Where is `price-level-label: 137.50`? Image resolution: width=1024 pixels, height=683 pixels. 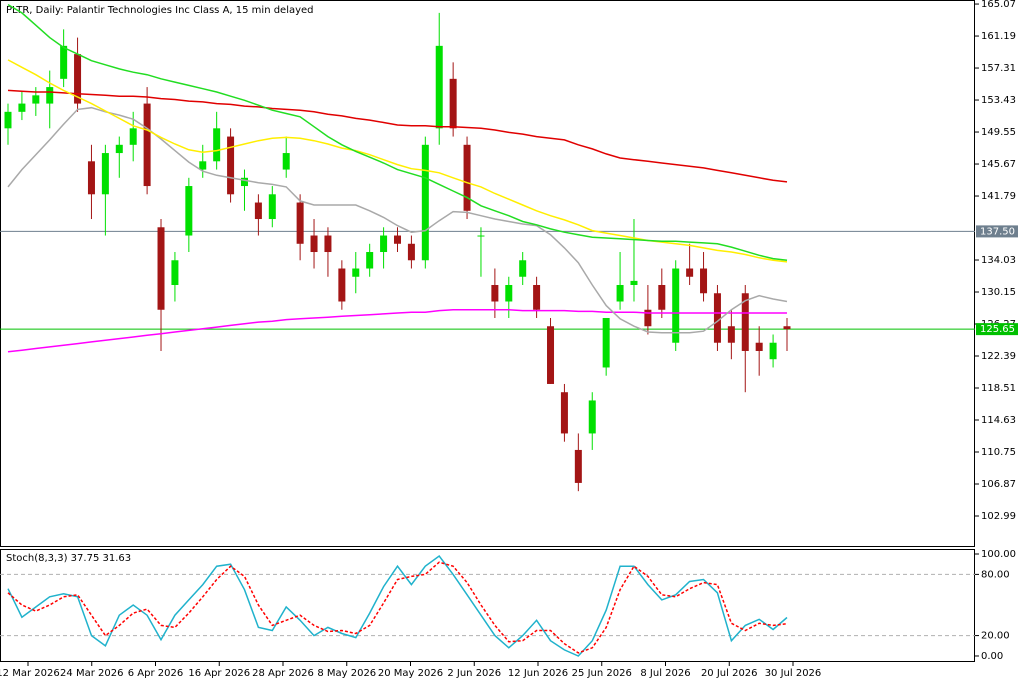 price-level-label: 137.50 is located at coordinates (997, 231).